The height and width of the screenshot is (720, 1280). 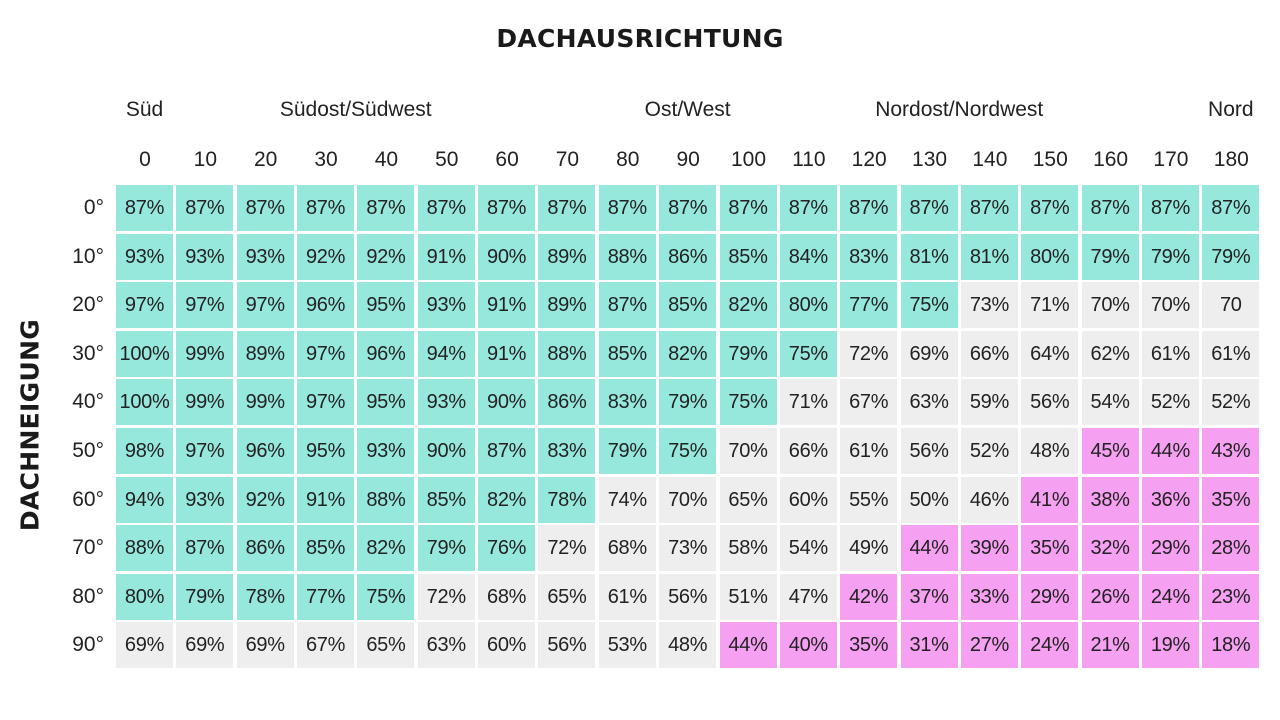 What do you see at coordinates (386, 305) in the screenshot?
I see `heatmap-cell: 95%` at bounding box center [386, 305].